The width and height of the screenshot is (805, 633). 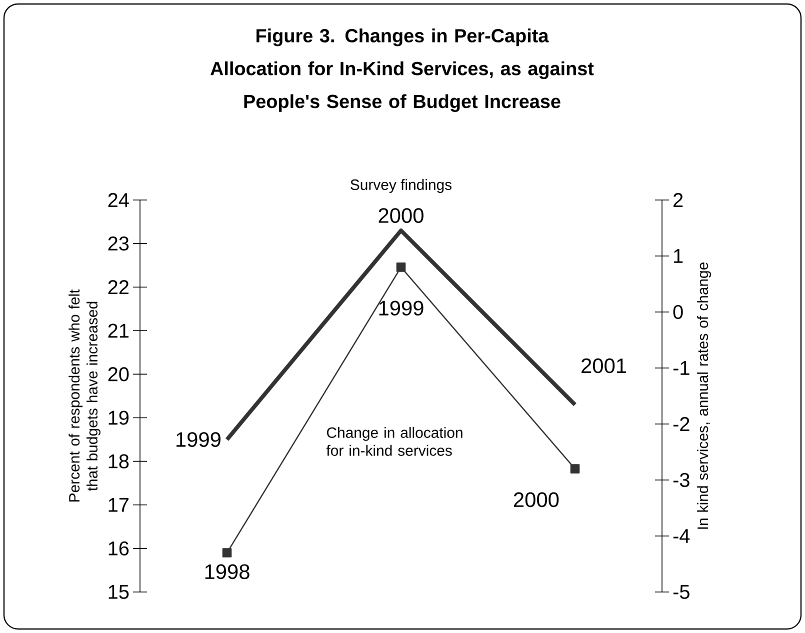 What do you see at coordinates (604, 366) in the screenshot?
I see `annotation: 2001` at bounding box center [604, 366].